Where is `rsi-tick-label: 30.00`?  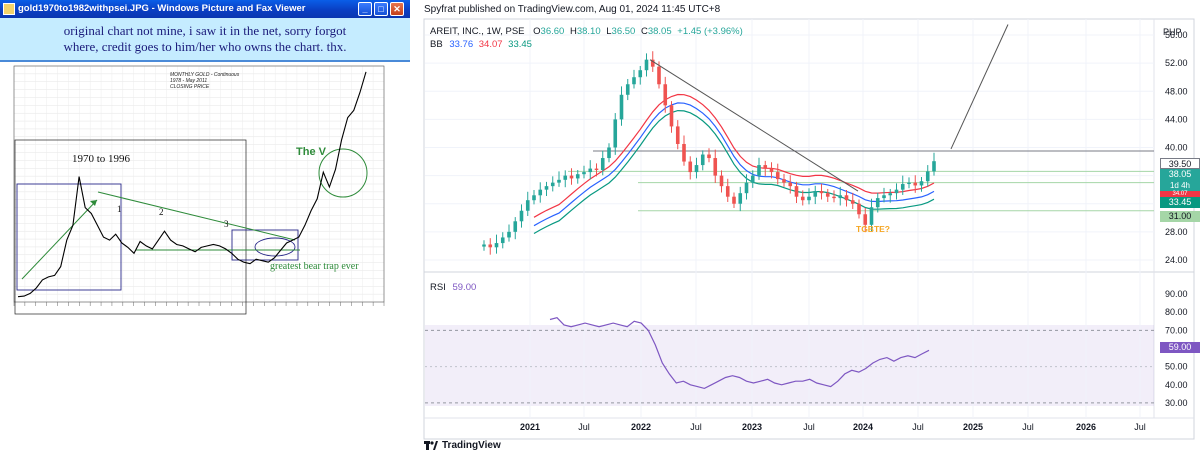 rsi-tick-label: 30.00 is located at coordinates (1176, 403).